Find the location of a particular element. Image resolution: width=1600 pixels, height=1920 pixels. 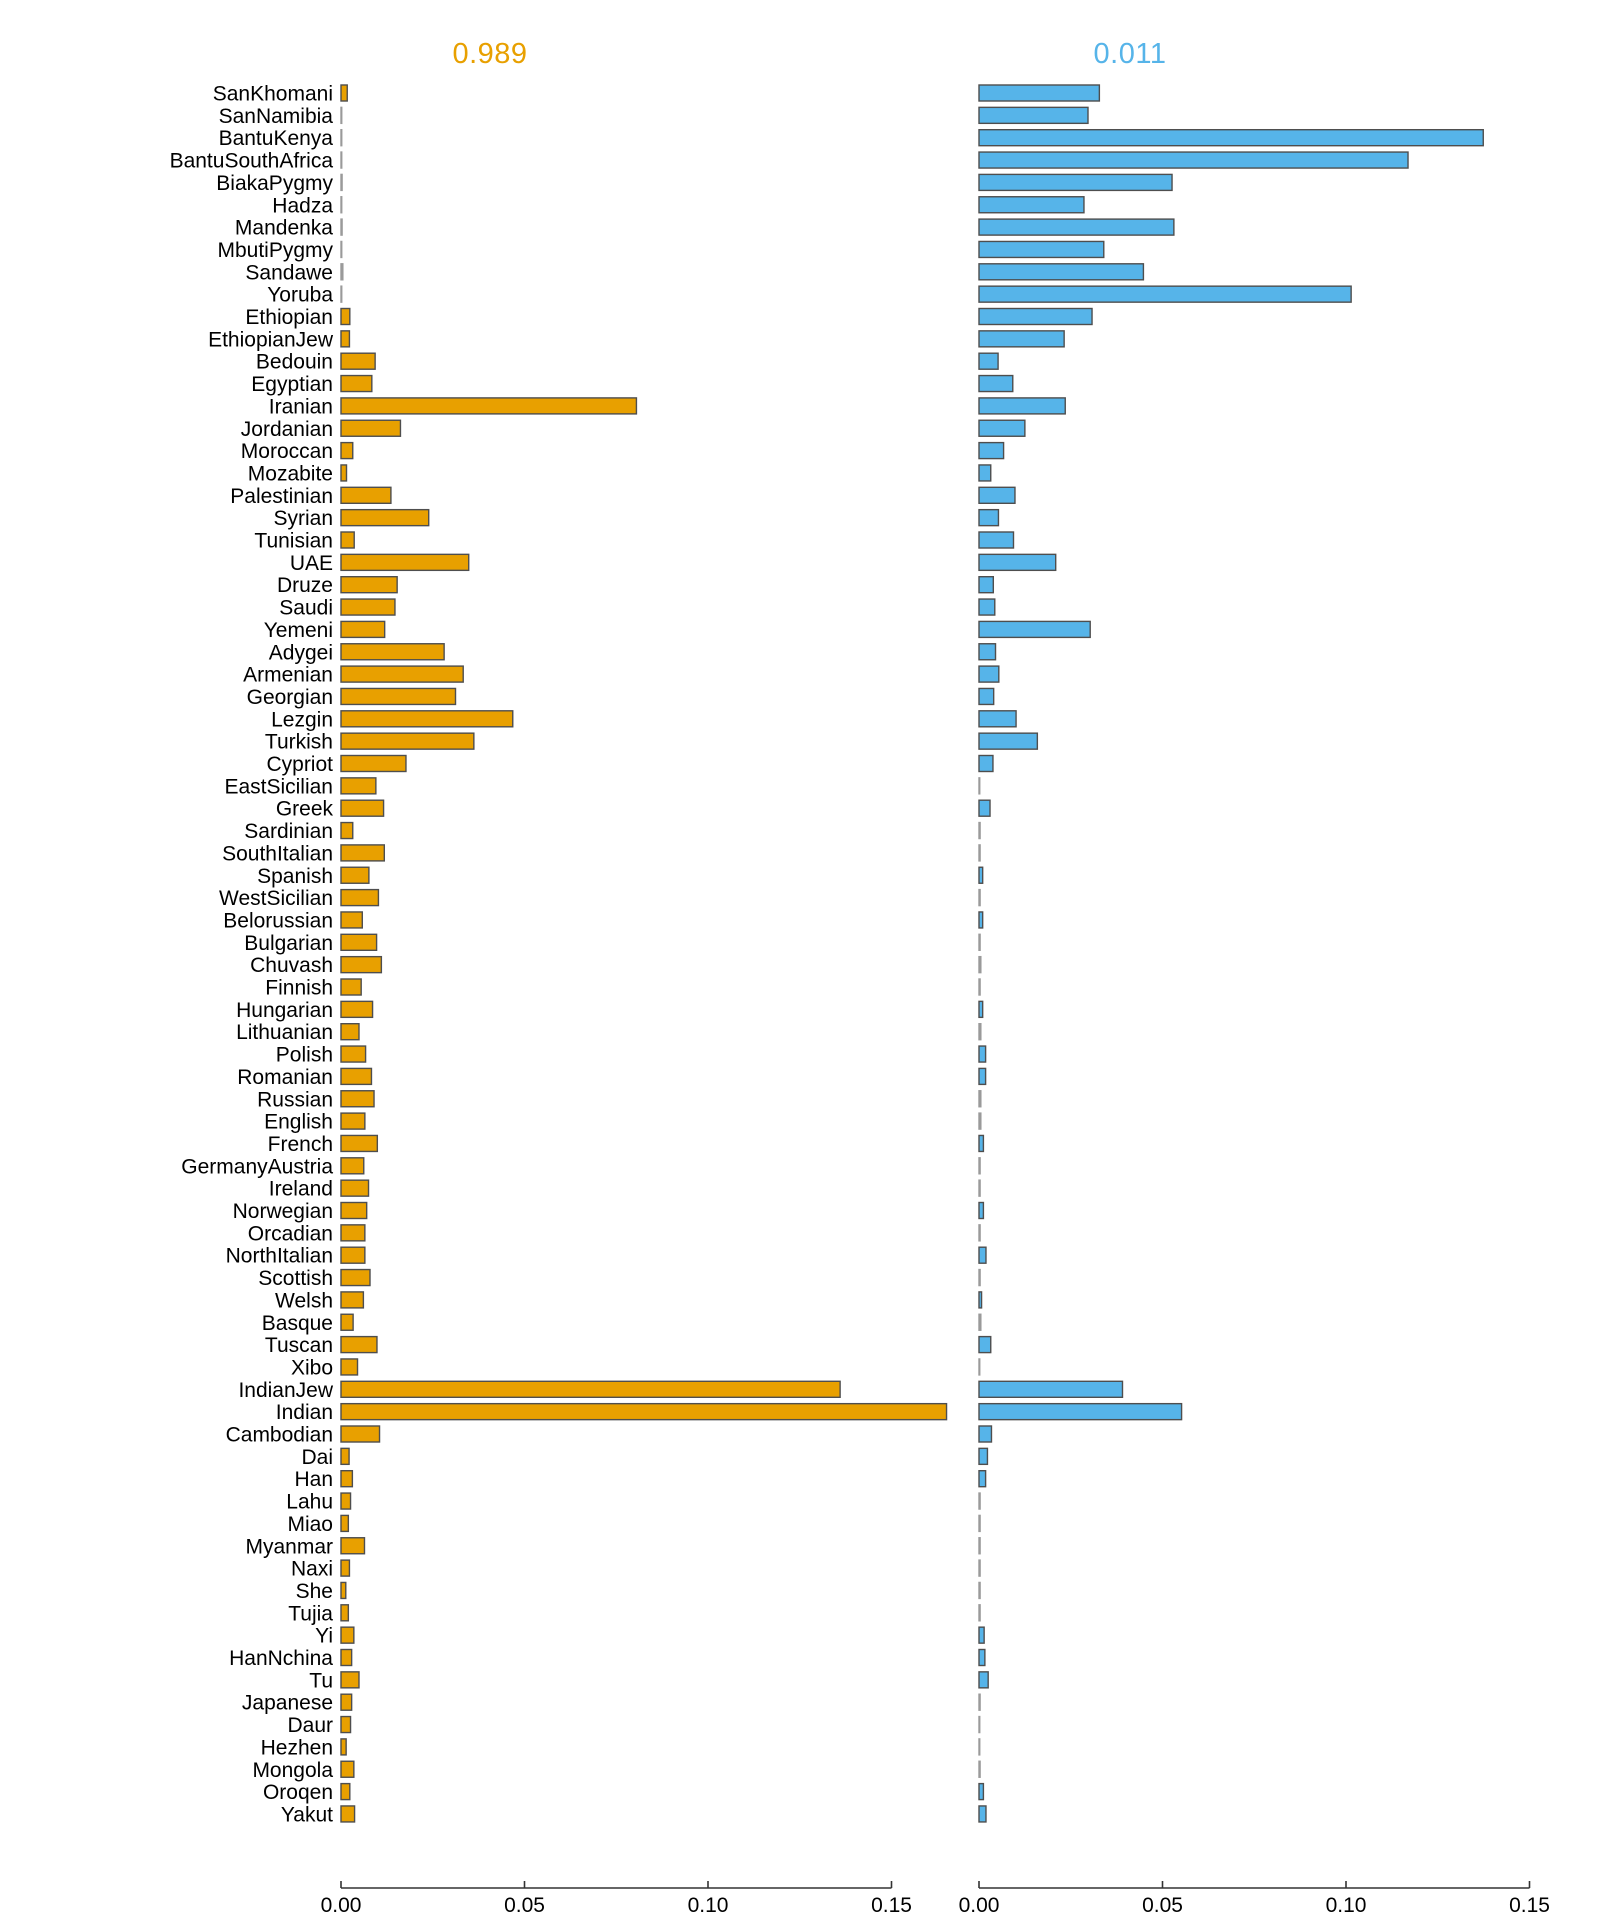

row-label-Lahu: Lahu is located at coordinates (309, 1502).